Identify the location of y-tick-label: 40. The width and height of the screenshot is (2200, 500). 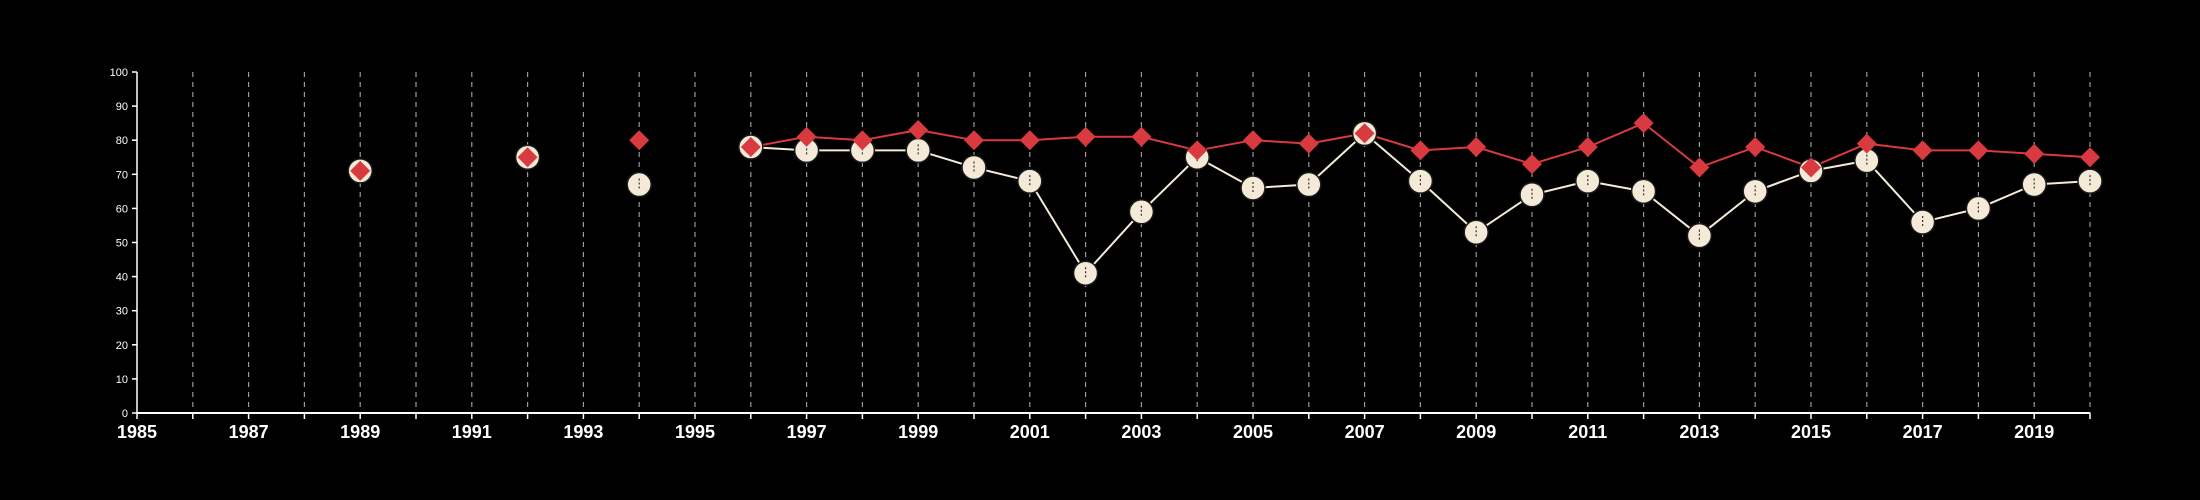
(122, 278).